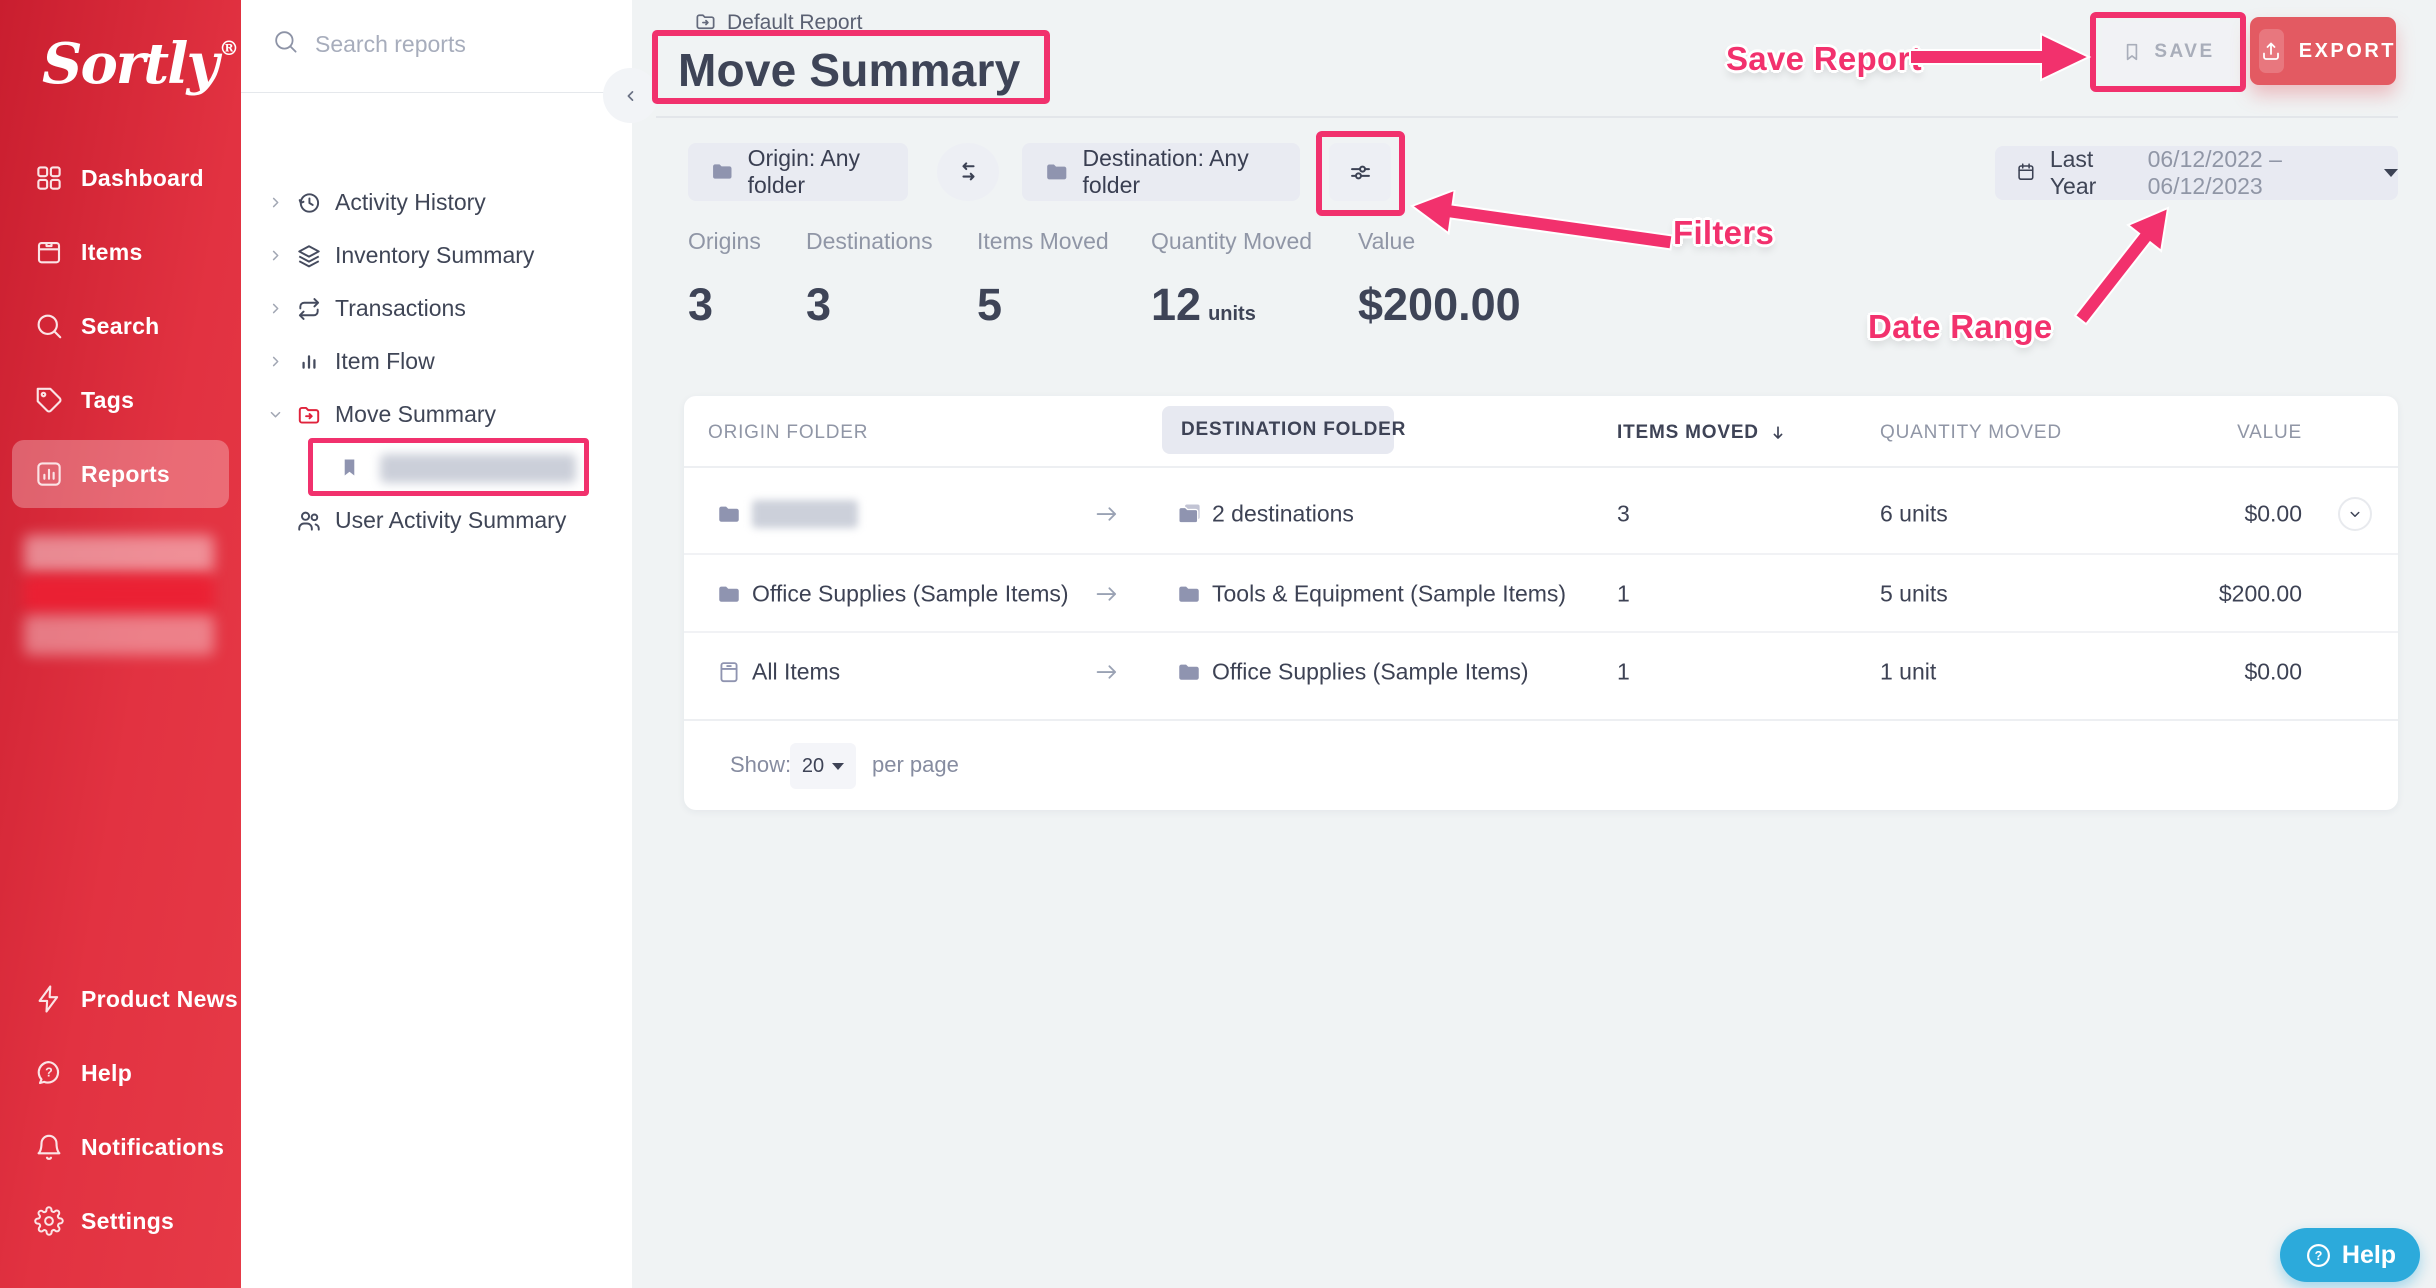 This screenshot has height=1288, width=2436. Describe the element at coordinates (107, 1072) in the screenshot. I see `sidebar-item-label: Help` at that location.